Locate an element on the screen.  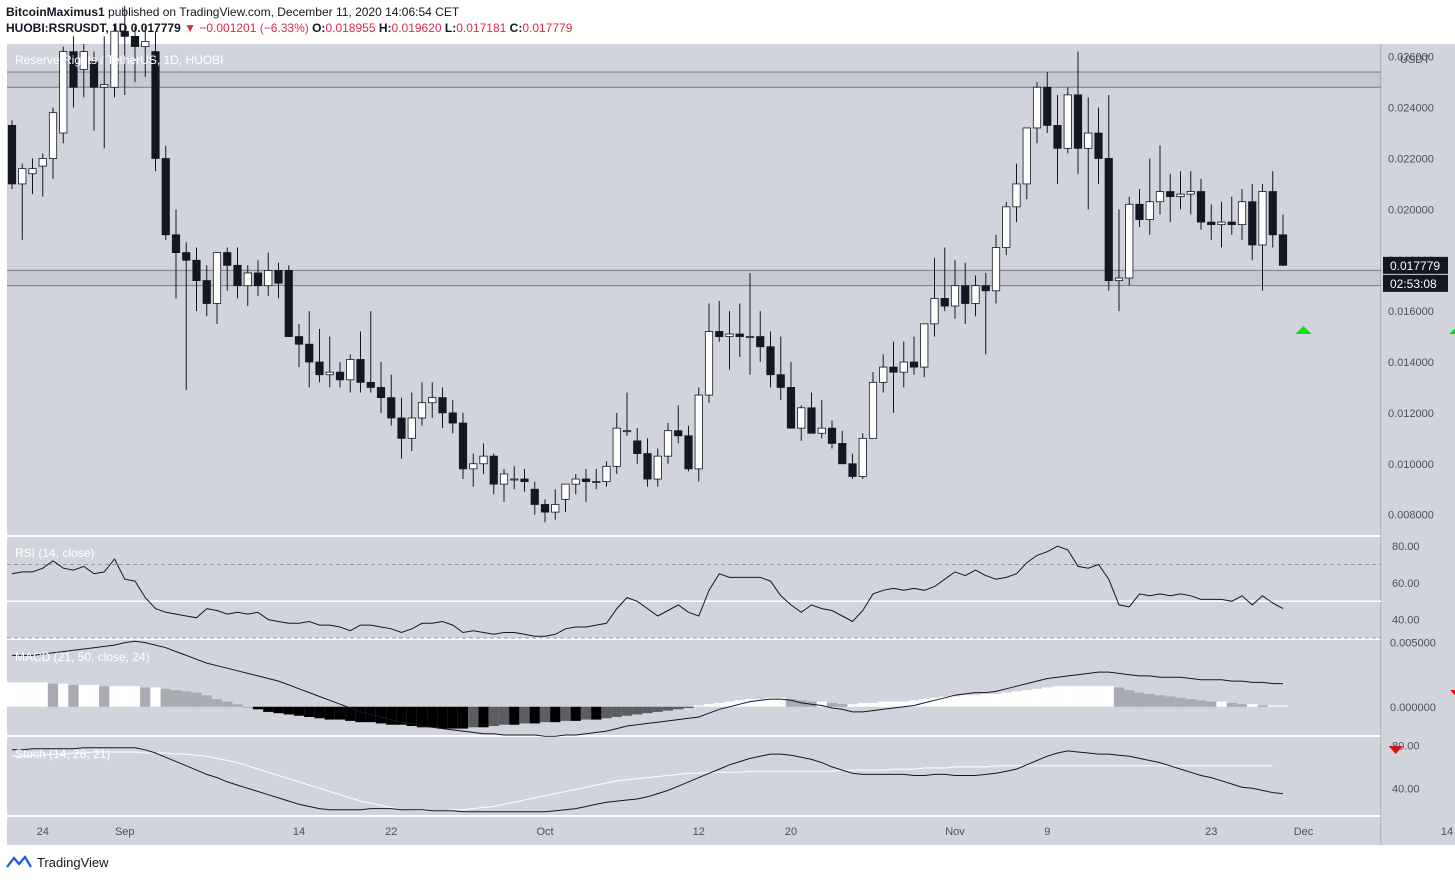
author-name: BitcoinMaximus1 is located at coordinates (55, 12).